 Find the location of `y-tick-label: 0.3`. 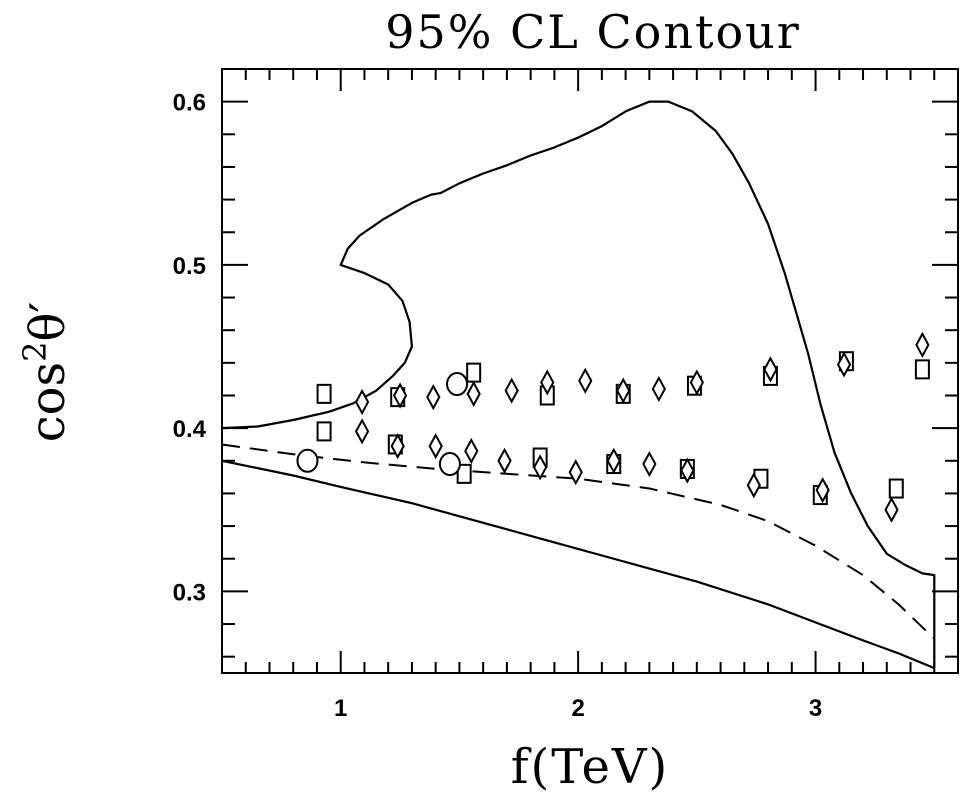

y-tick-label: 0.3 is located at coordinates (189, 592).